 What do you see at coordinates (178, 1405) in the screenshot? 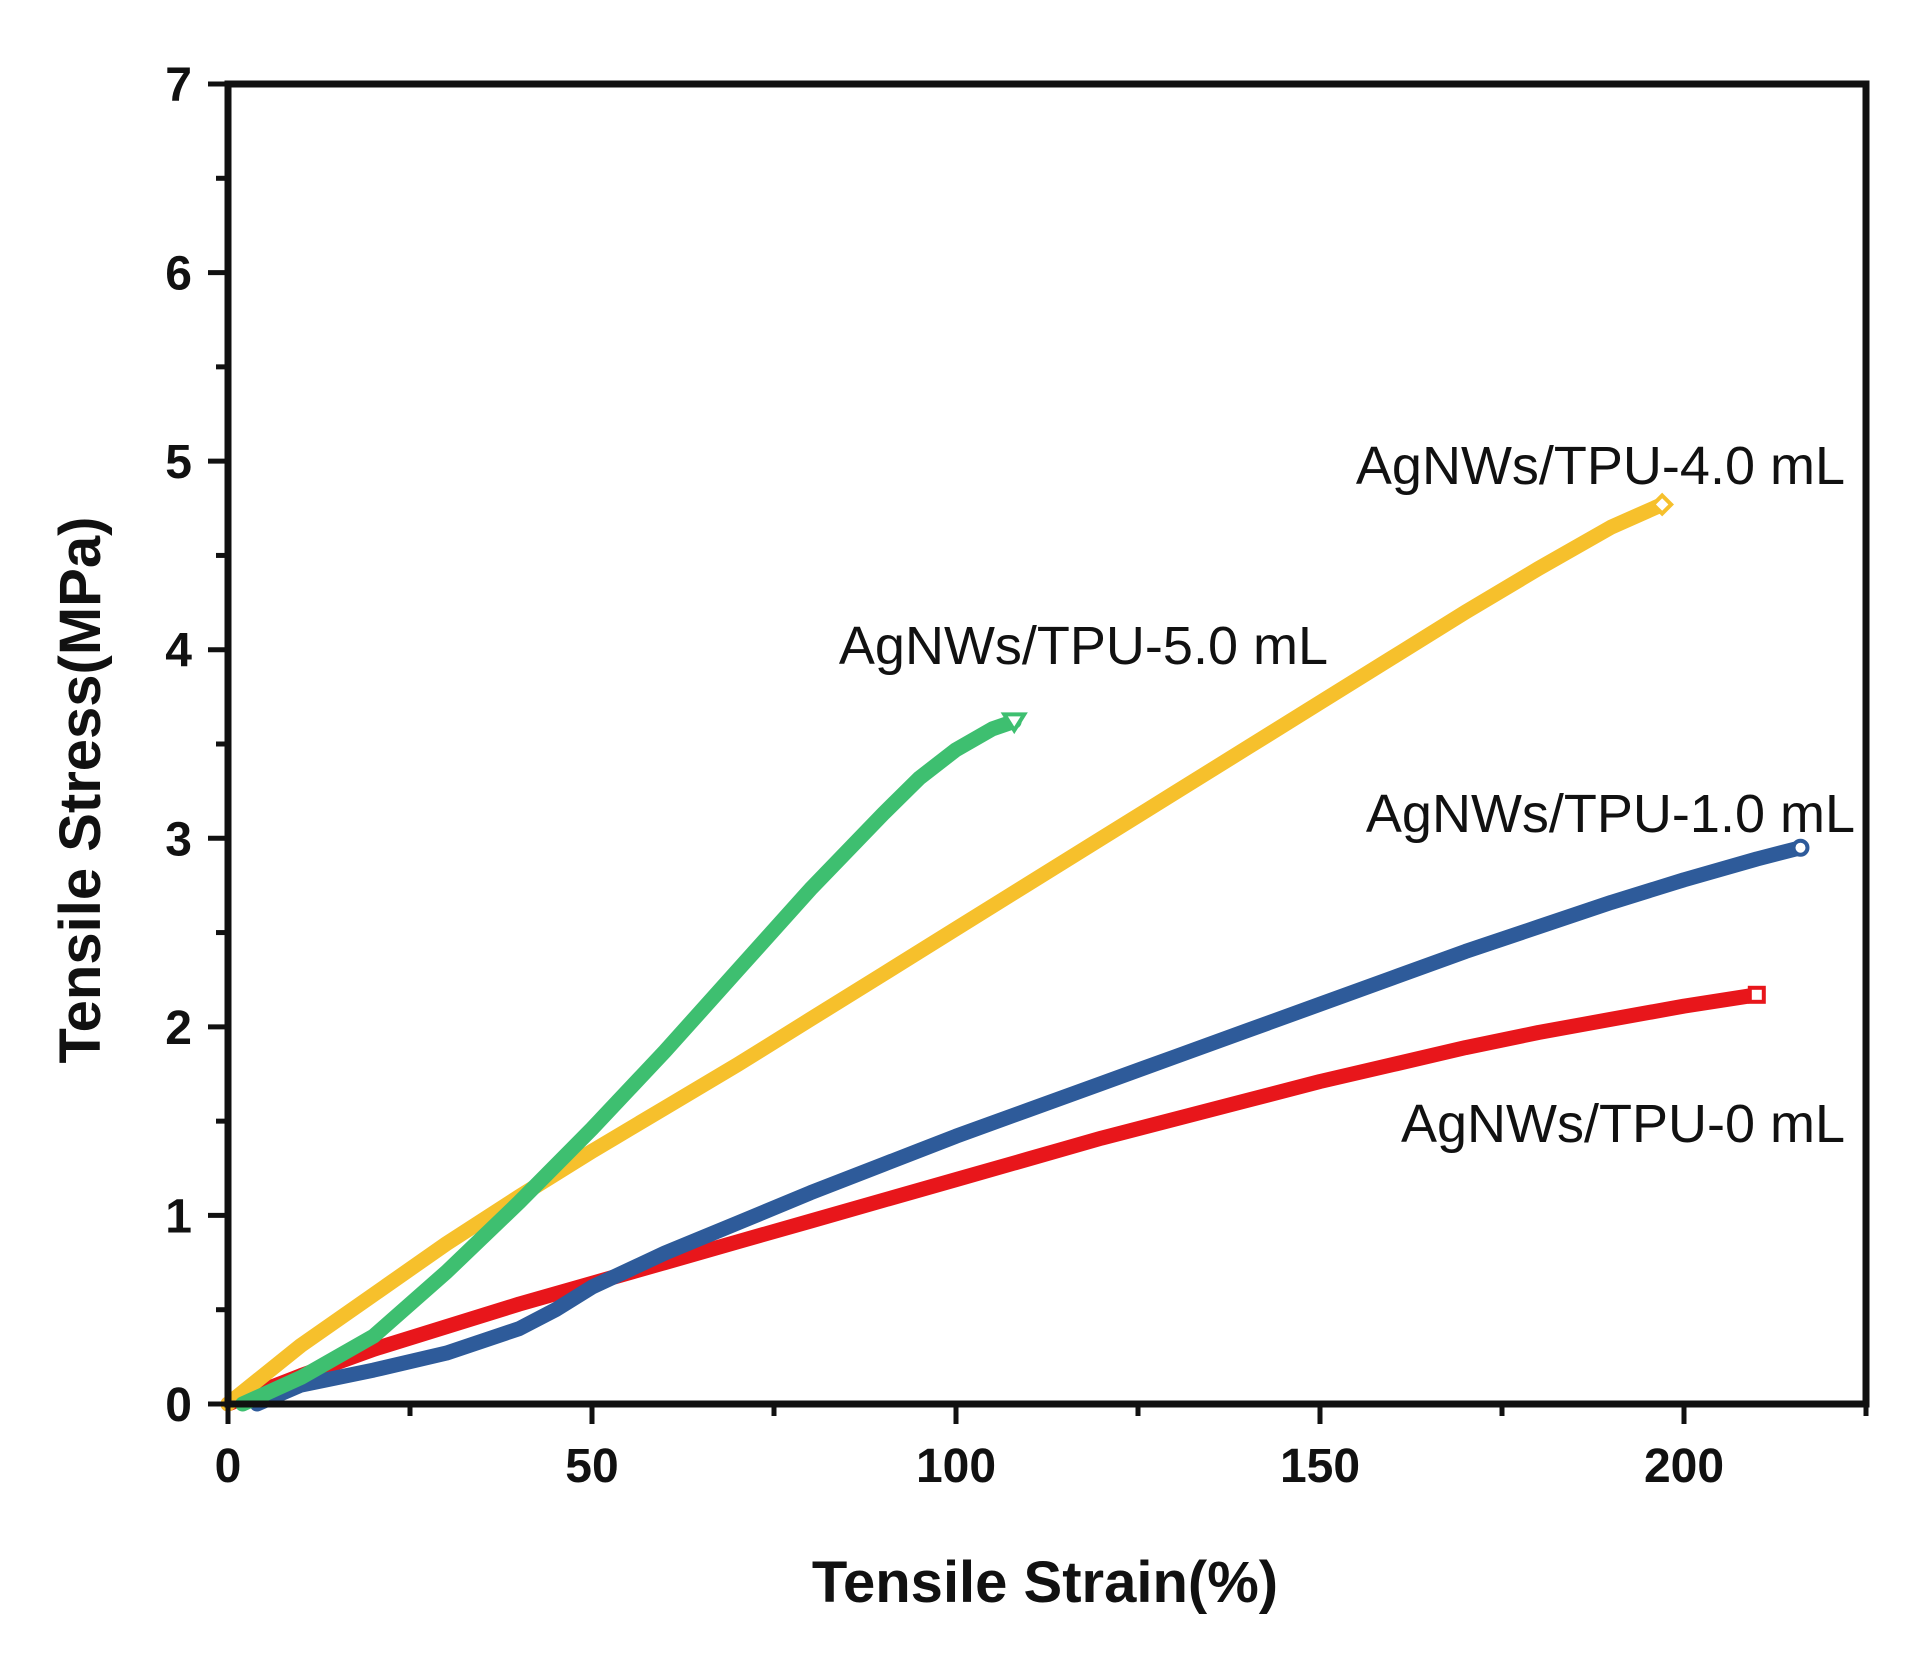
I see `y-tick-label: 0` at bounding box center [178, 1405].